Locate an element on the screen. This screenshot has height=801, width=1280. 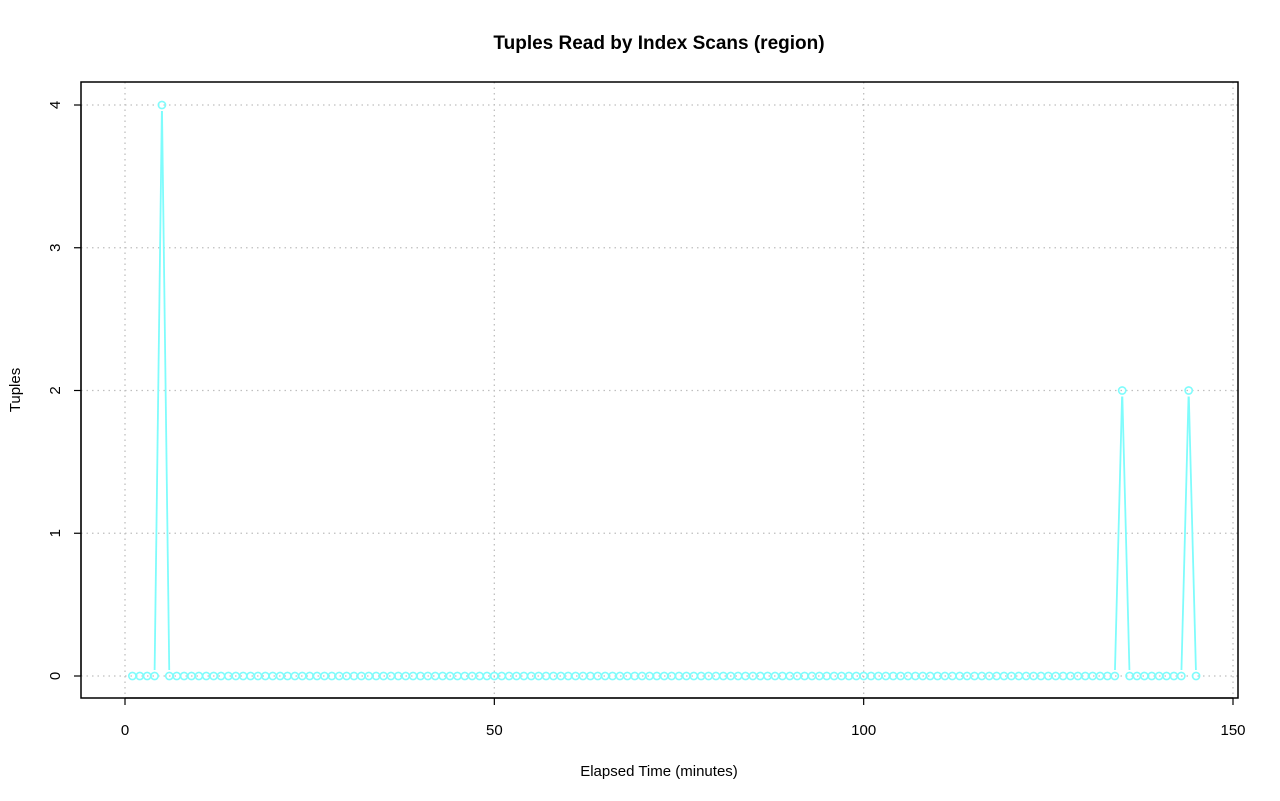
y-tick-label: 1 is located at coordinates (55, 533).